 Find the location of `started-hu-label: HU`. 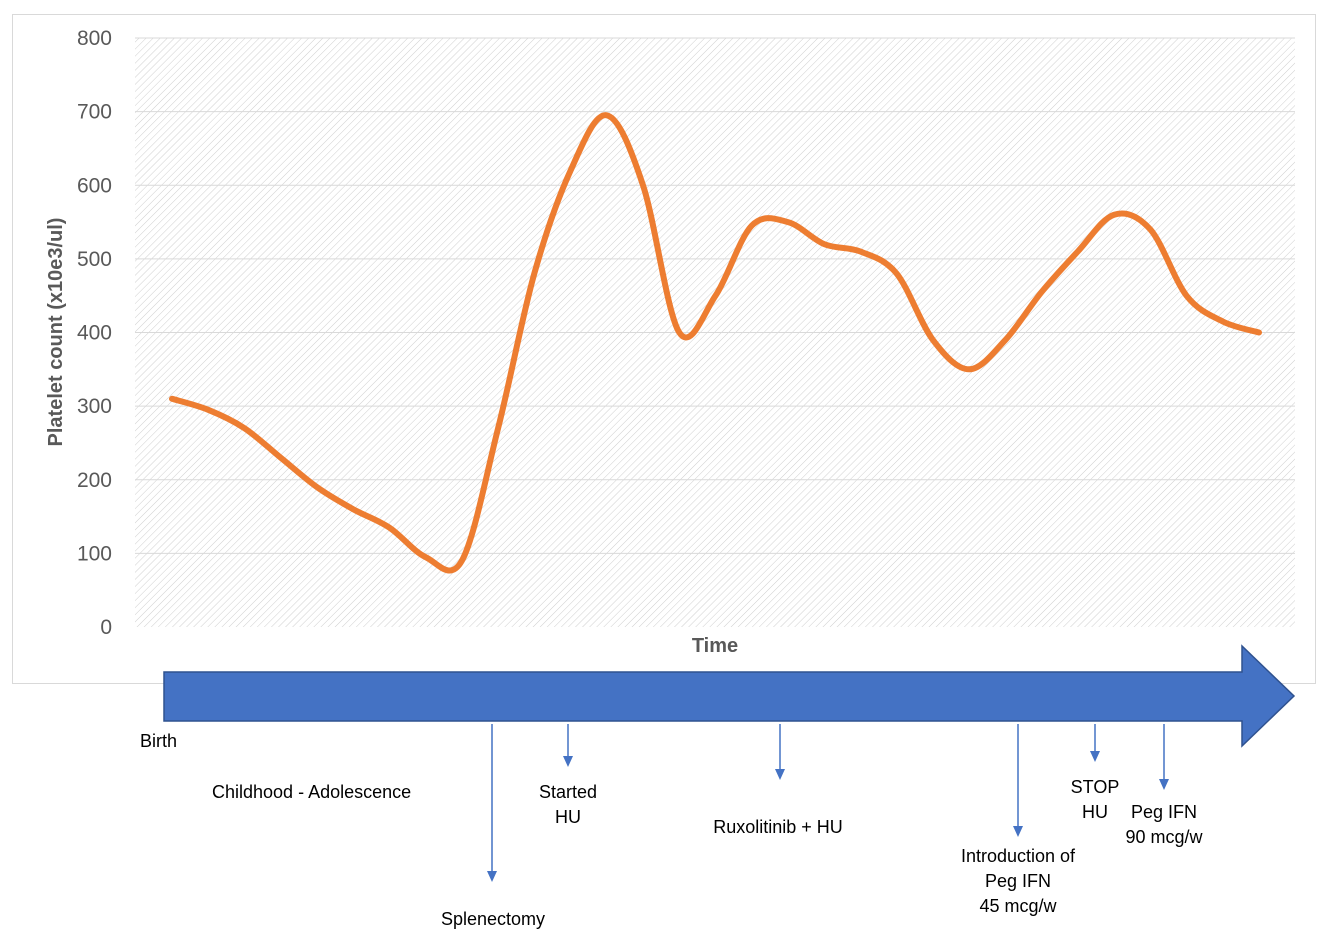

started-hu-label: HU is located at coordinates (568, 817).